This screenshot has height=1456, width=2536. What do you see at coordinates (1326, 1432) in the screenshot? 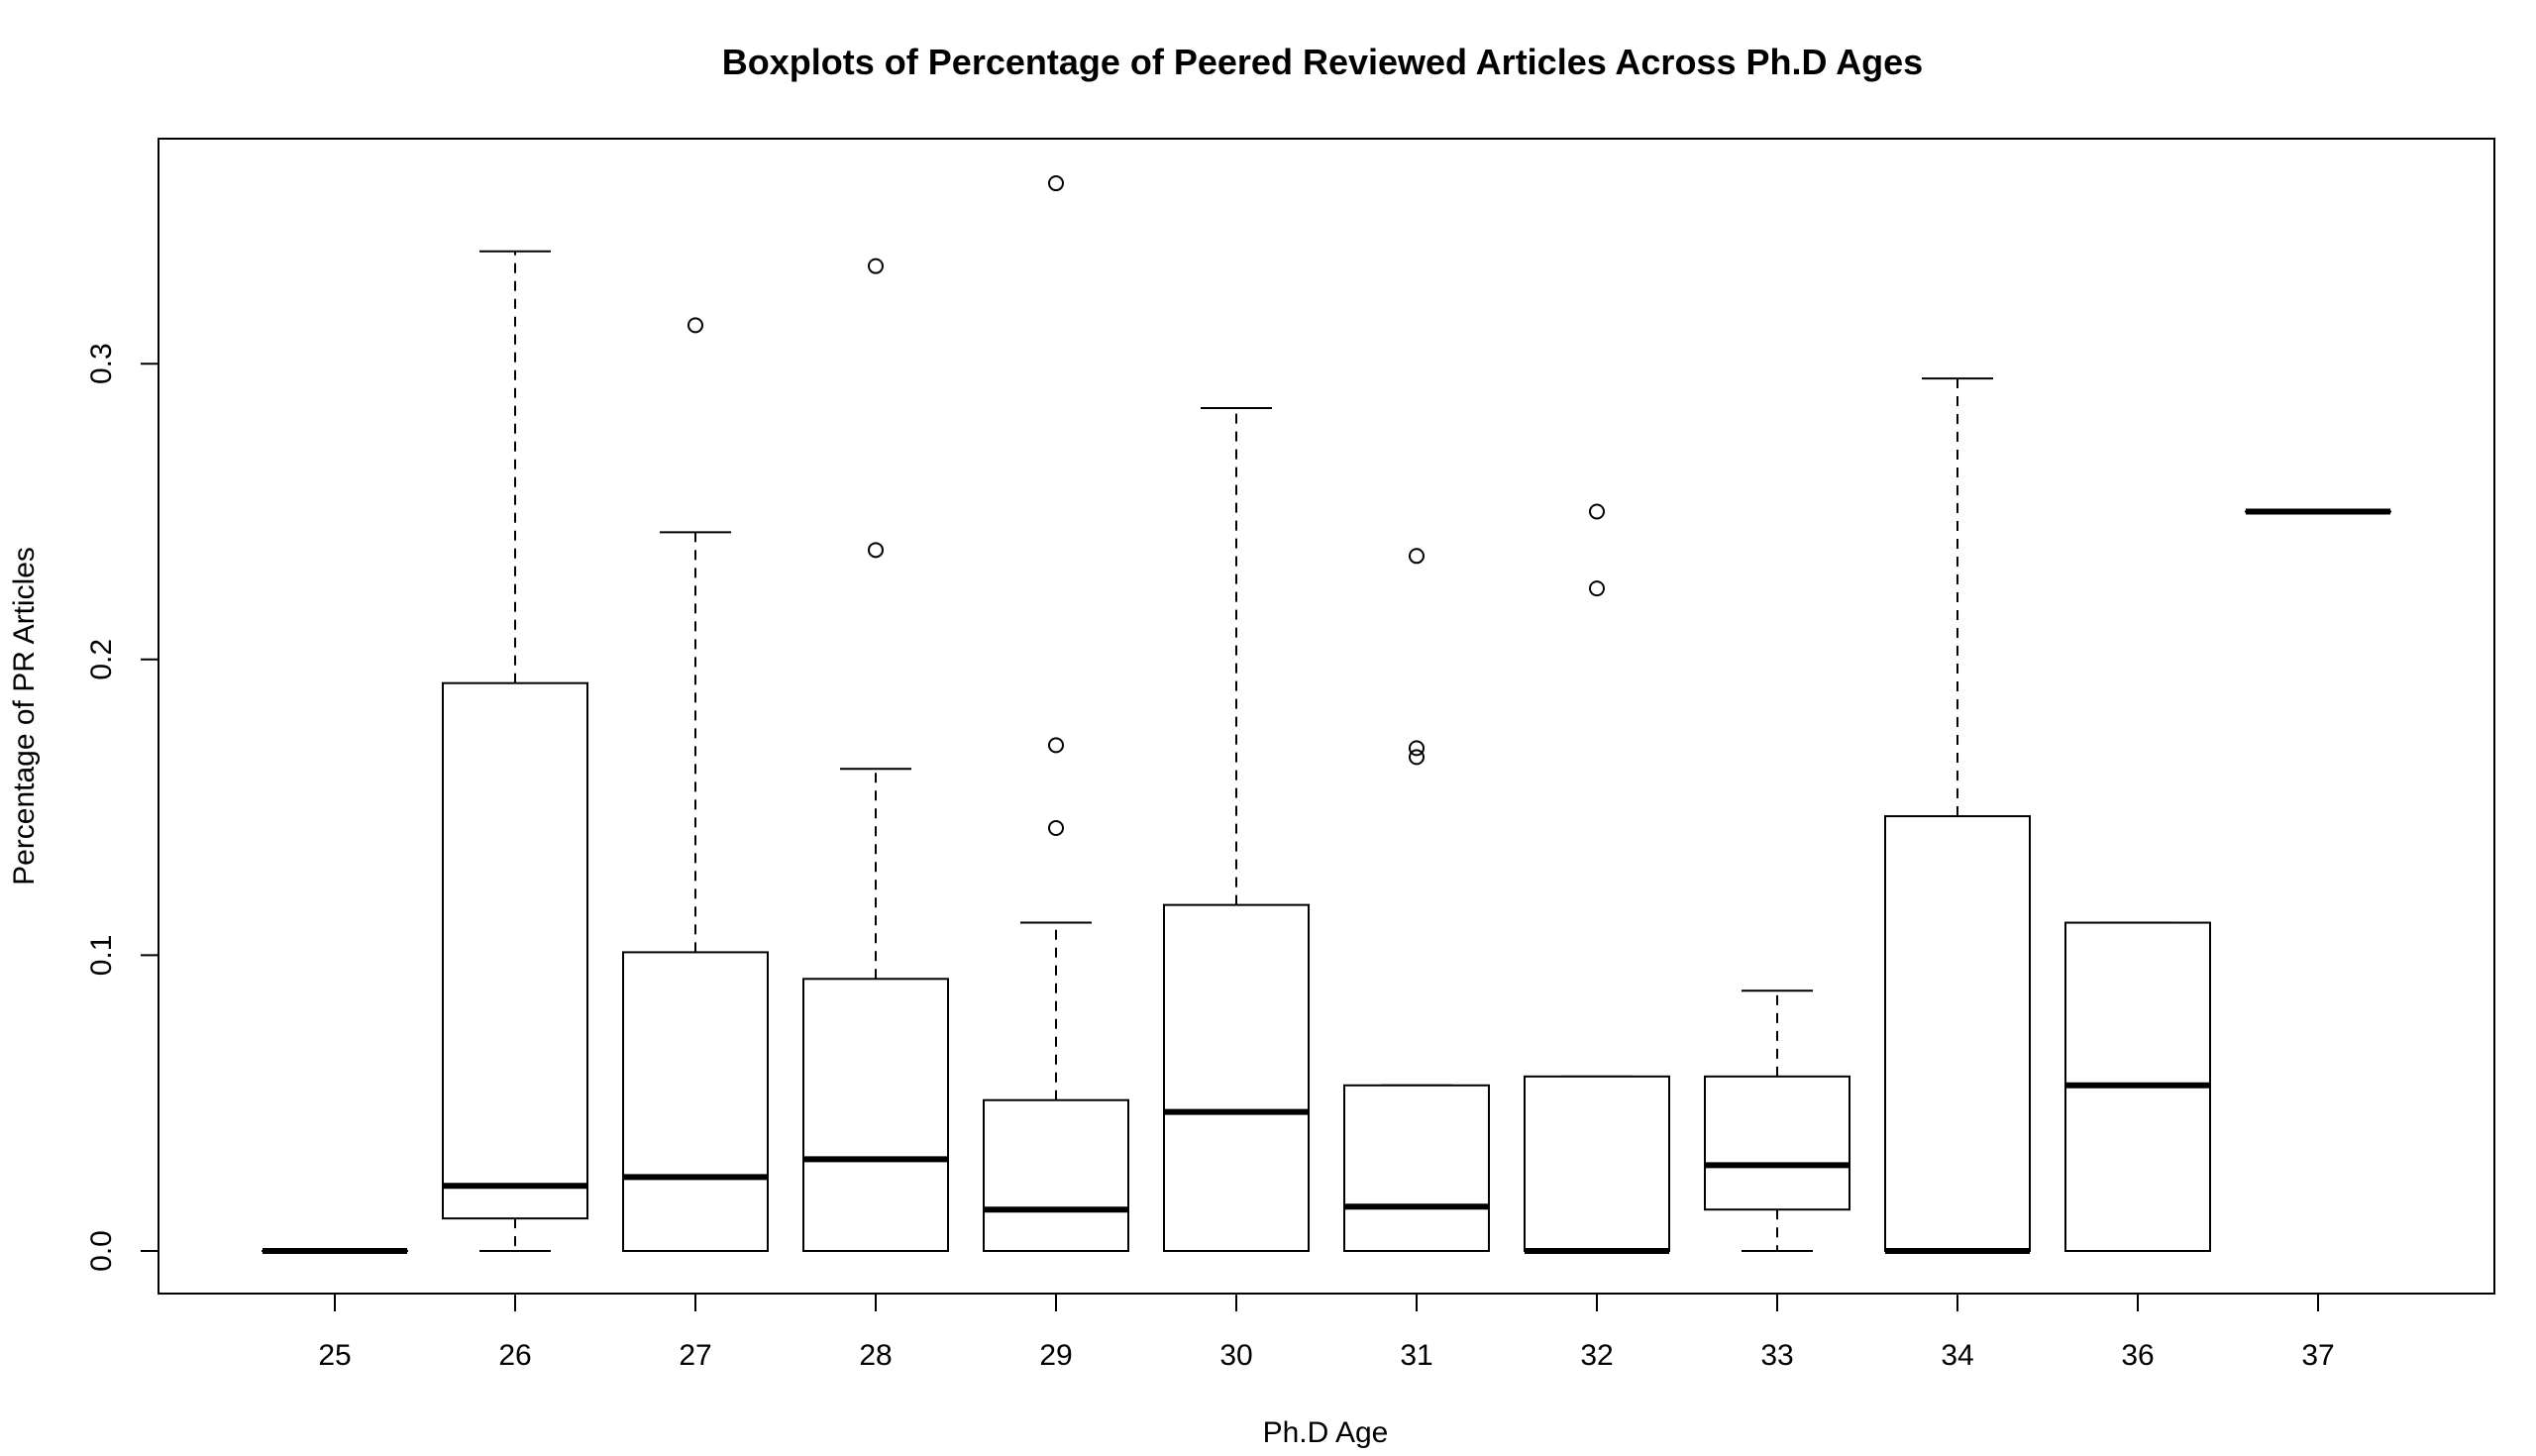
I see `x-axis-title: Ph.D Age` at bounding box center [1326, 1432].